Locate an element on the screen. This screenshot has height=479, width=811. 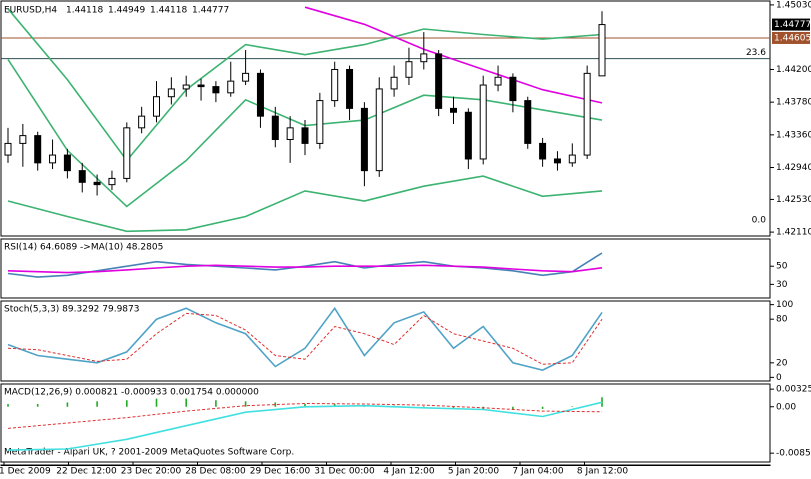
price-tag-label: 1.44777 is located at coordinates (792, 25).